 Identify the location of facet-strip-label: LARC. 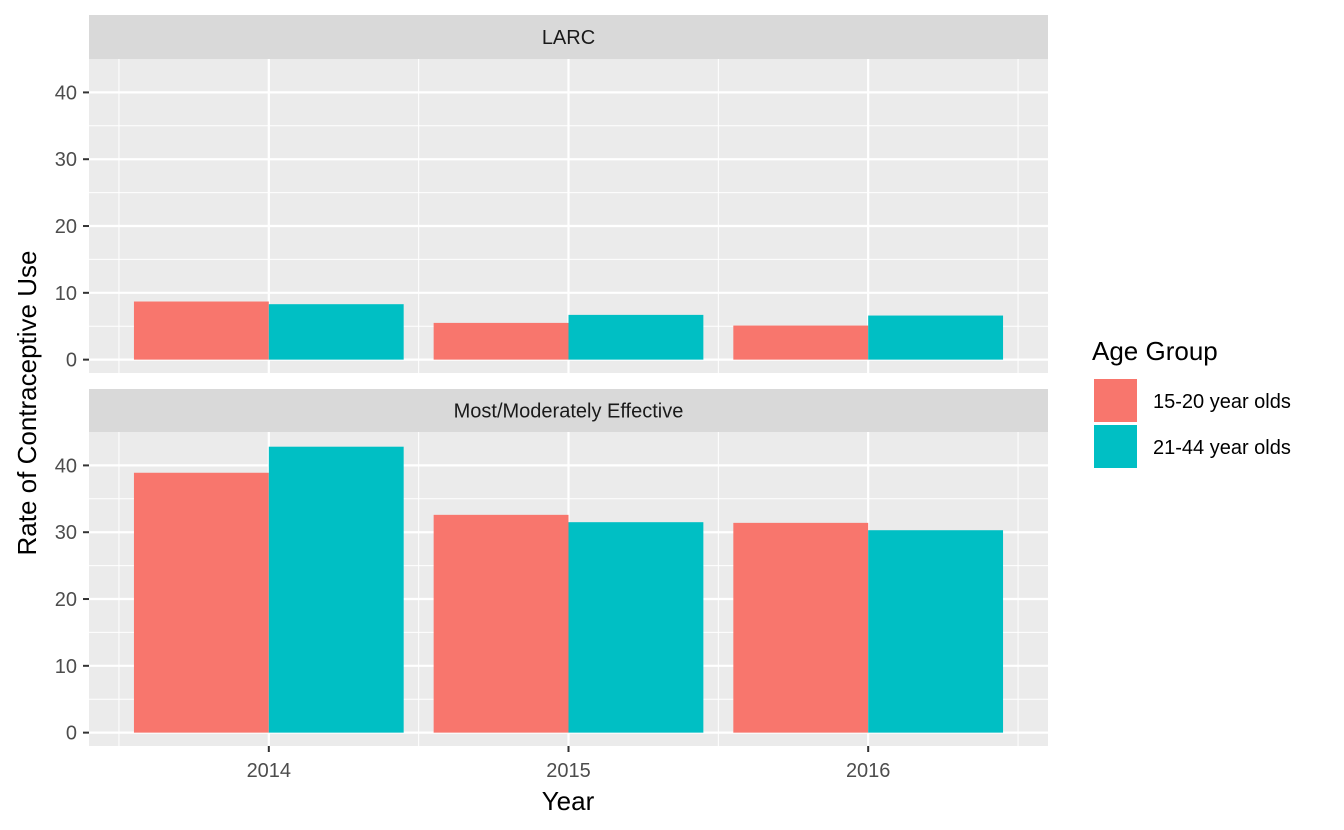
(568, 38).